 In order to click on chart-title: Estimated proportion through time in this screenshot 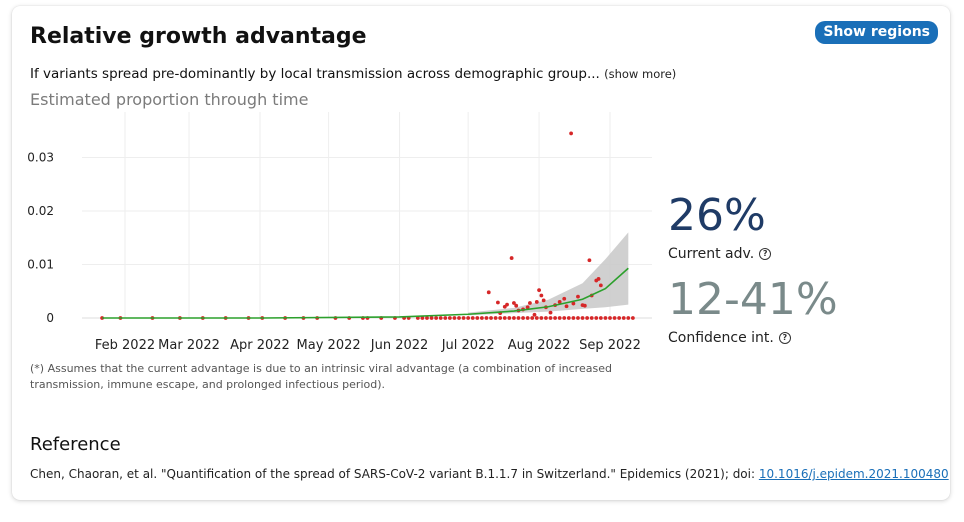, I will do `click(169, 99)`.